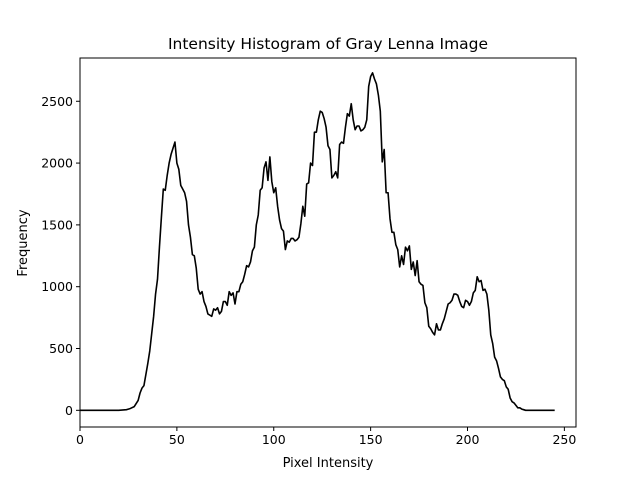 This screenshot has width=640, height=480. I want to click on x-tick-label: 250, so click(564, 439).